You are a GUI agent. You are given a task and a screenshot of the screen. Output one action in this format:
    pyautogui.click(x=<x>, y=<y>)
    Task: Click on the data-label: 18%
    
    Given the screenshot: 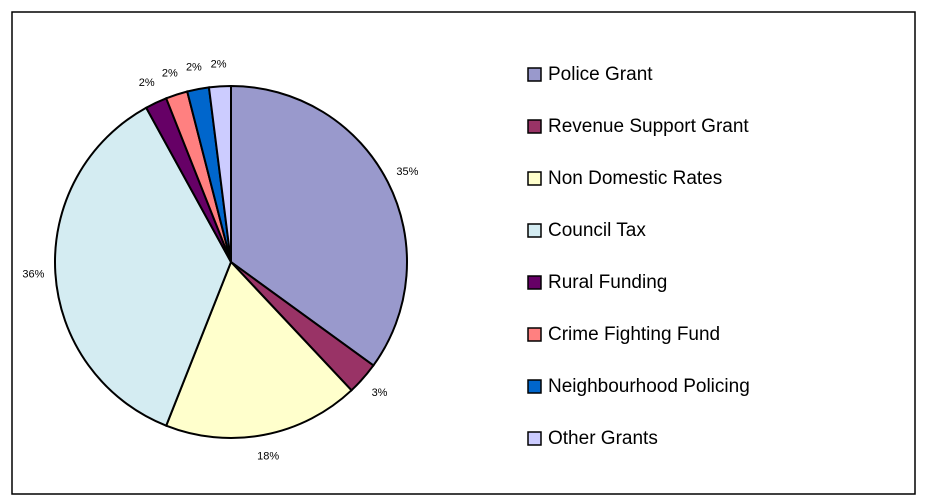 What is the action you would take?
    pyautogui.click(x=268, y=456)
    